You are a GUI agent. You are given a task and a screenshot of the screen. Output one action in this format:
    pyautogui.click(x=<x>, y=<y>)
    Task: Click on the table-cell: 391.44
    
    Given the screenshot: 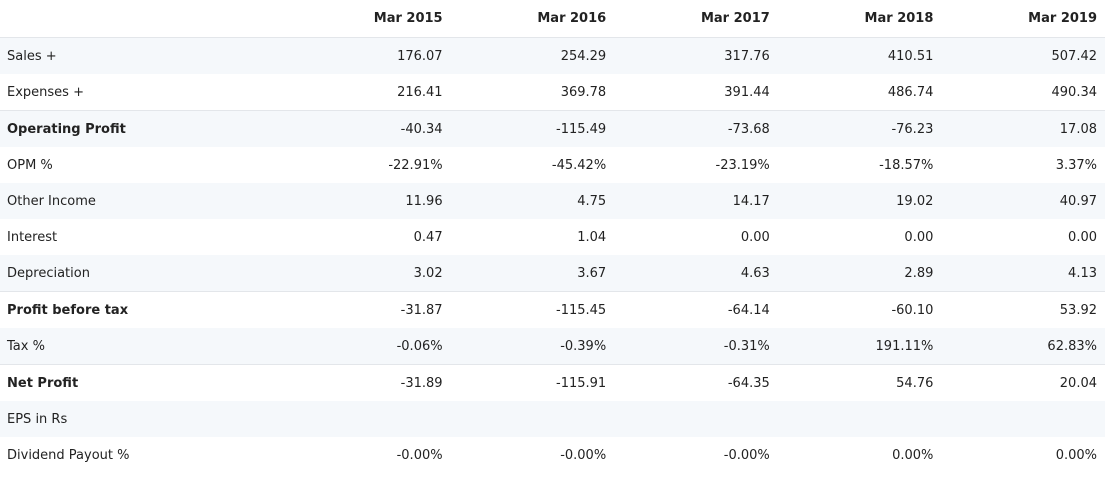 What is the action you would take?
    pyautogui.click(x=747, y=92)
    